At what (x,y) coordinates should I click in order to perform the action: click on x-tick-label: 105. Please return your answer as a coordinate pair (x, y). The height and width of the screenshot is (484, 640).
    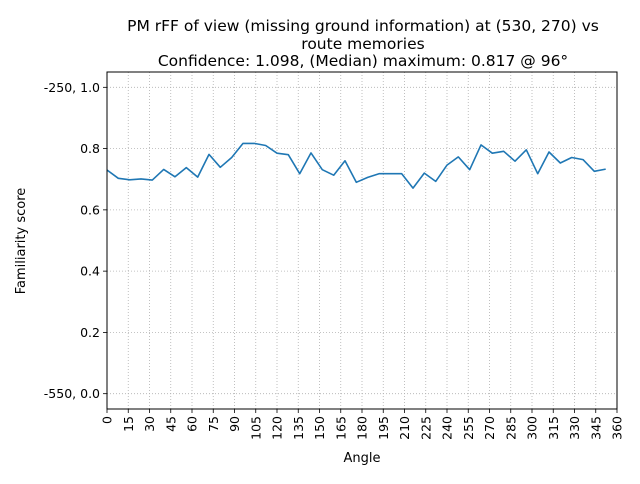
    Looking at the image, I should click on (255, 428).